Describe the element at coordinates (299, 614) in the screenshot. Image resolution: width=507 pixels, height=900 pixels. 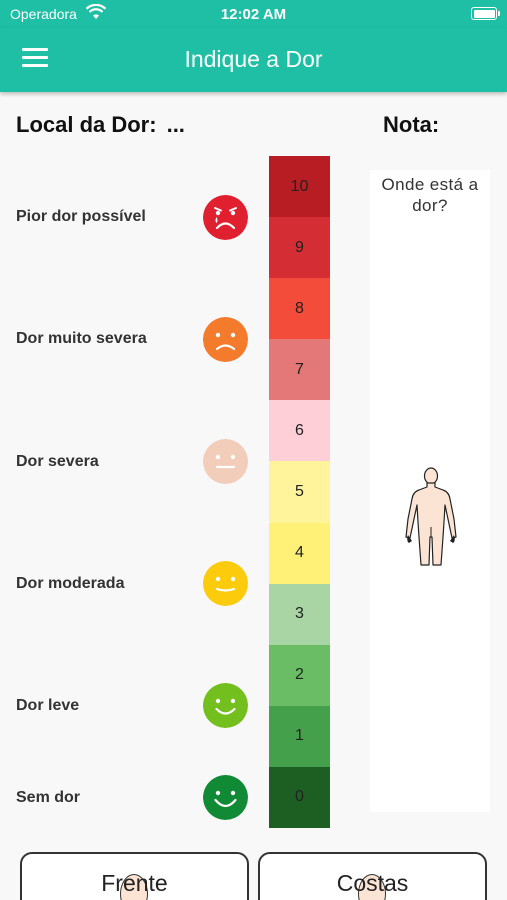
I see `scale-segment-3: 3` at that location.